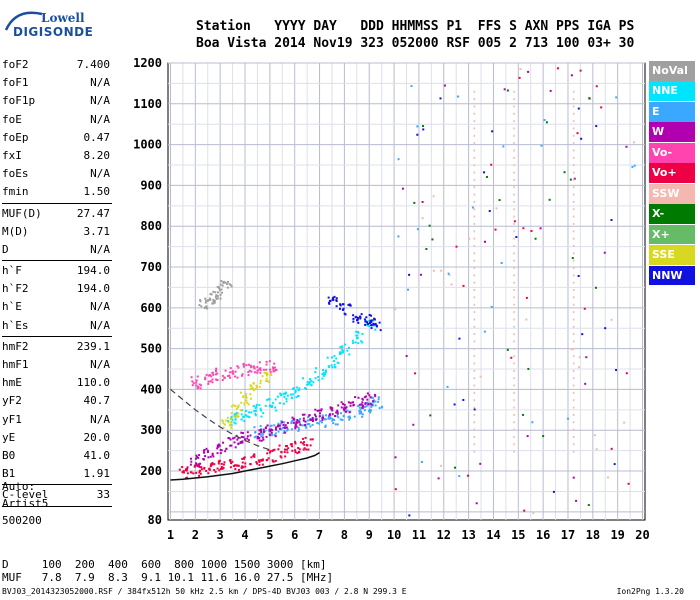 The image size is (700, 600). I want to click on param-name: h`F, so click(12, 271).